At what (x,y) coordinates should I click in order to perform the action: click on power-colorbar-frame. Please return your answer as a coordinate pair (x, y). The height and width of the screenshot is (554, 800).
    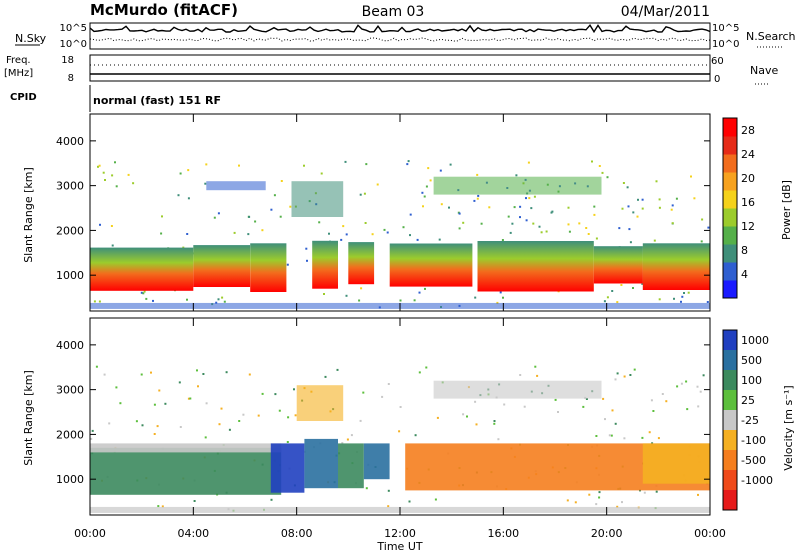
    Looking at the image, I should click on (730, 208).